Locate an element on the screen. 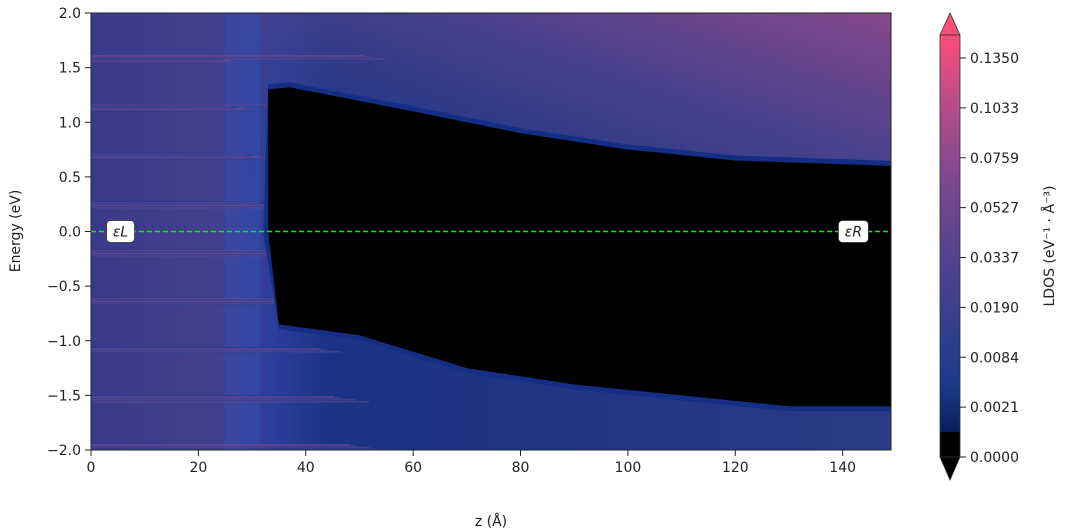 Image resolution: width=1068 pixels, height=531 pixels. colorbar-tick-label: 0.0527 is located at coordinates (994, 209).